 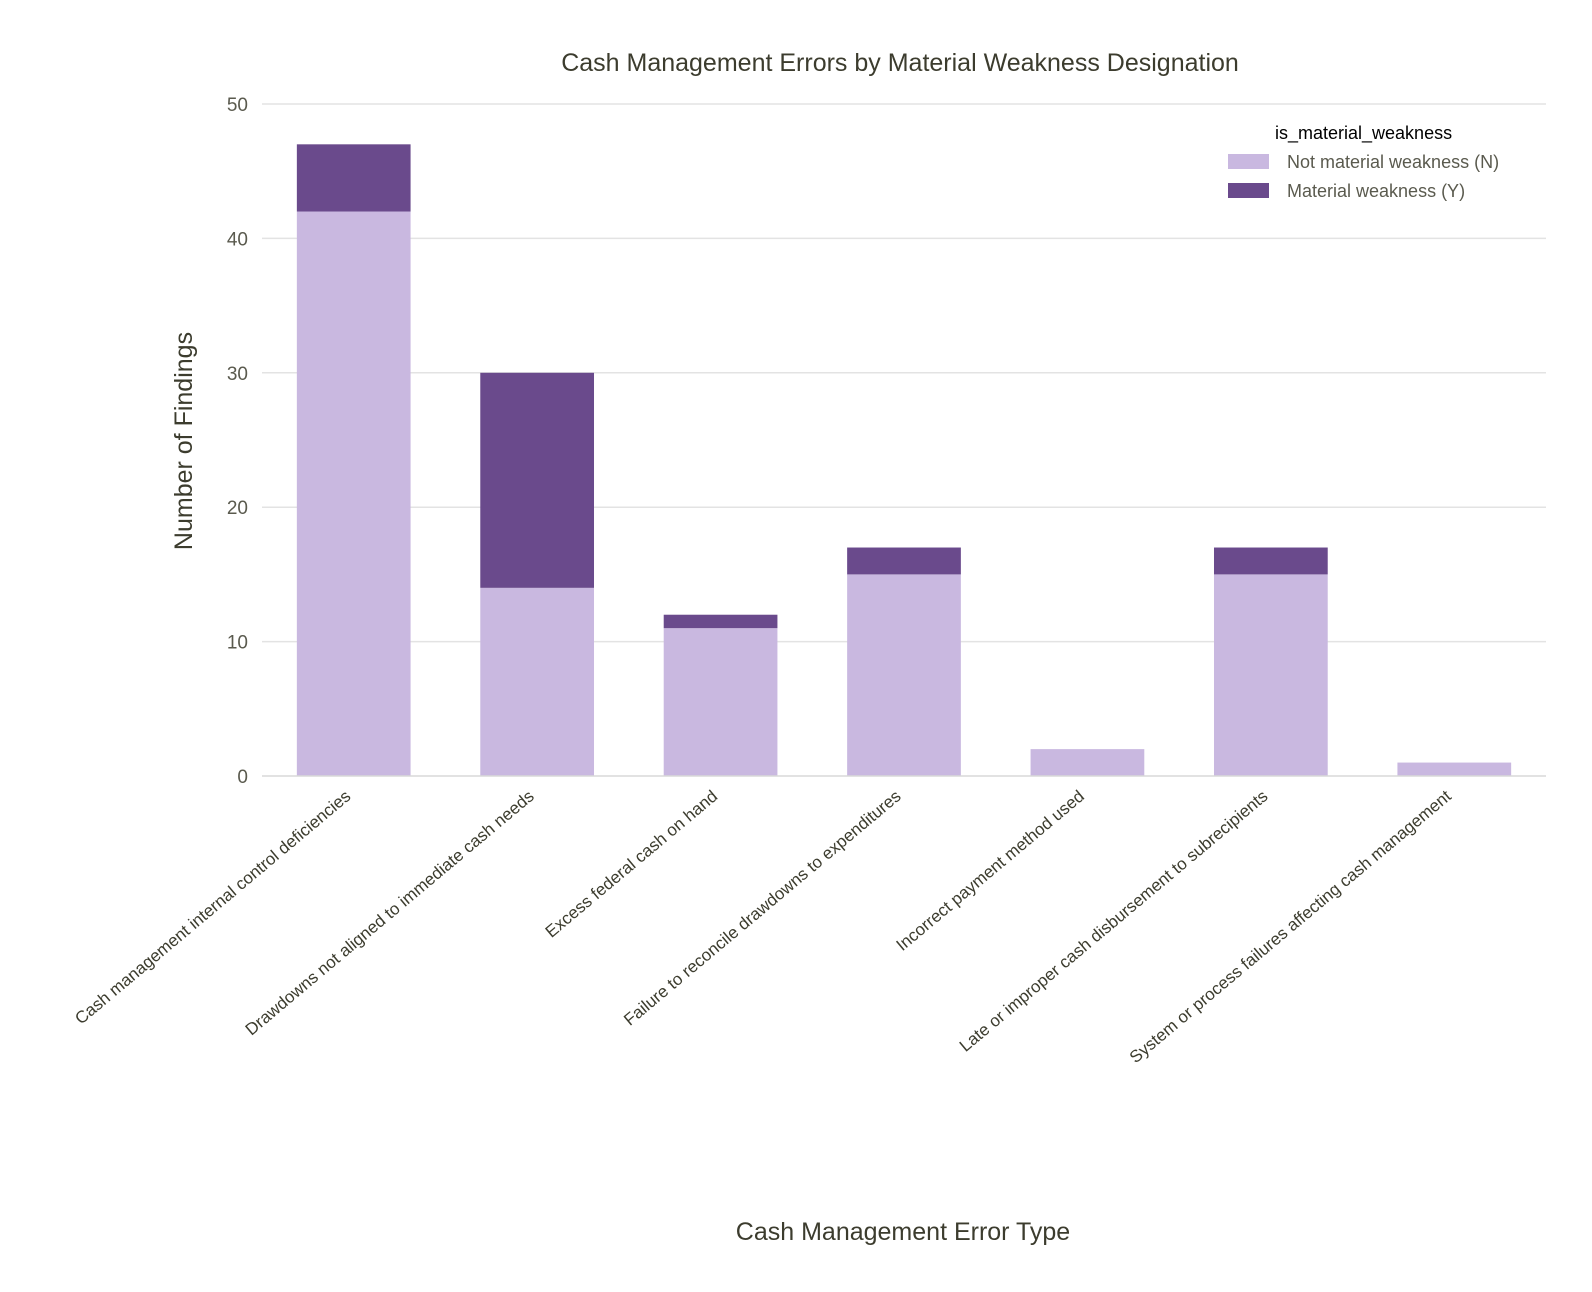 I want to click on legend-title: is_material_weakness, so click(x=1363, y=133).